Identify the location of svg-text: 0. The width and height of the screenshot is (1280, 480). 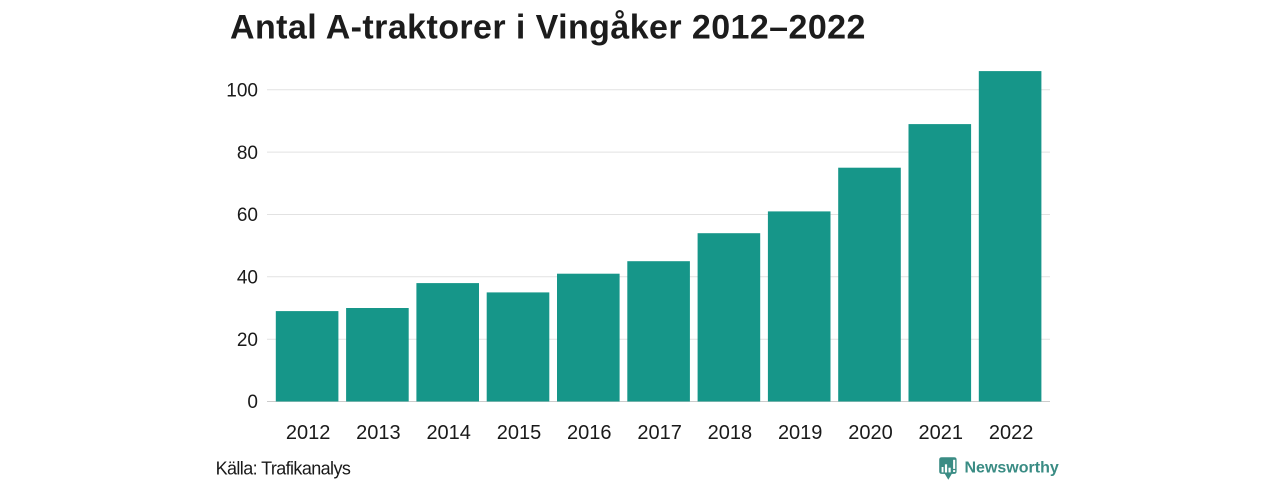
(252, 402).